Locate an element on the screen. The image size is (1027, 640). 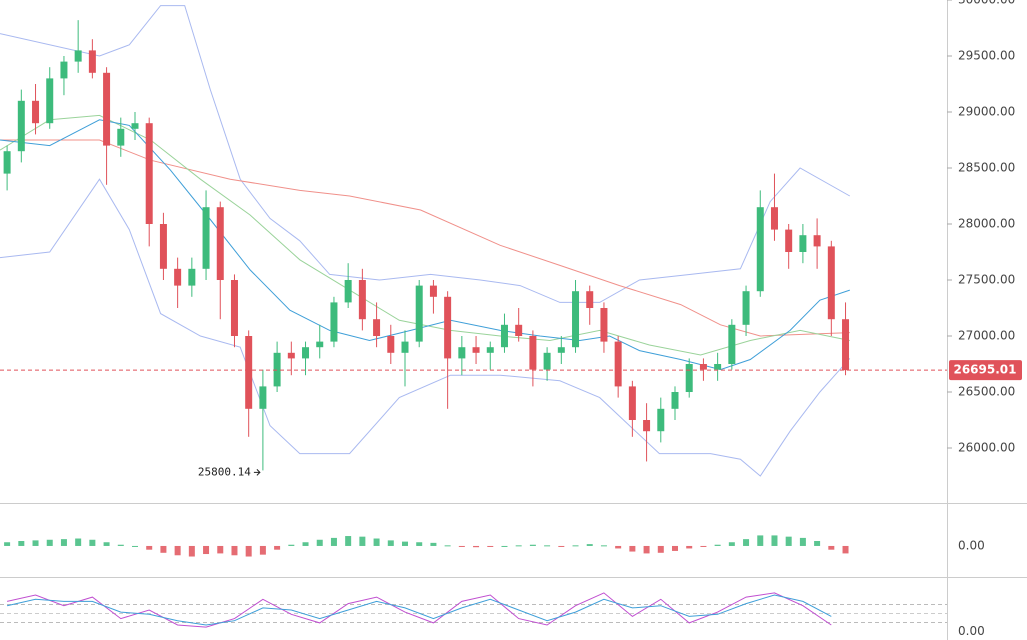
y-tick-label: 29000.00 is located at coordinates (986, 112).